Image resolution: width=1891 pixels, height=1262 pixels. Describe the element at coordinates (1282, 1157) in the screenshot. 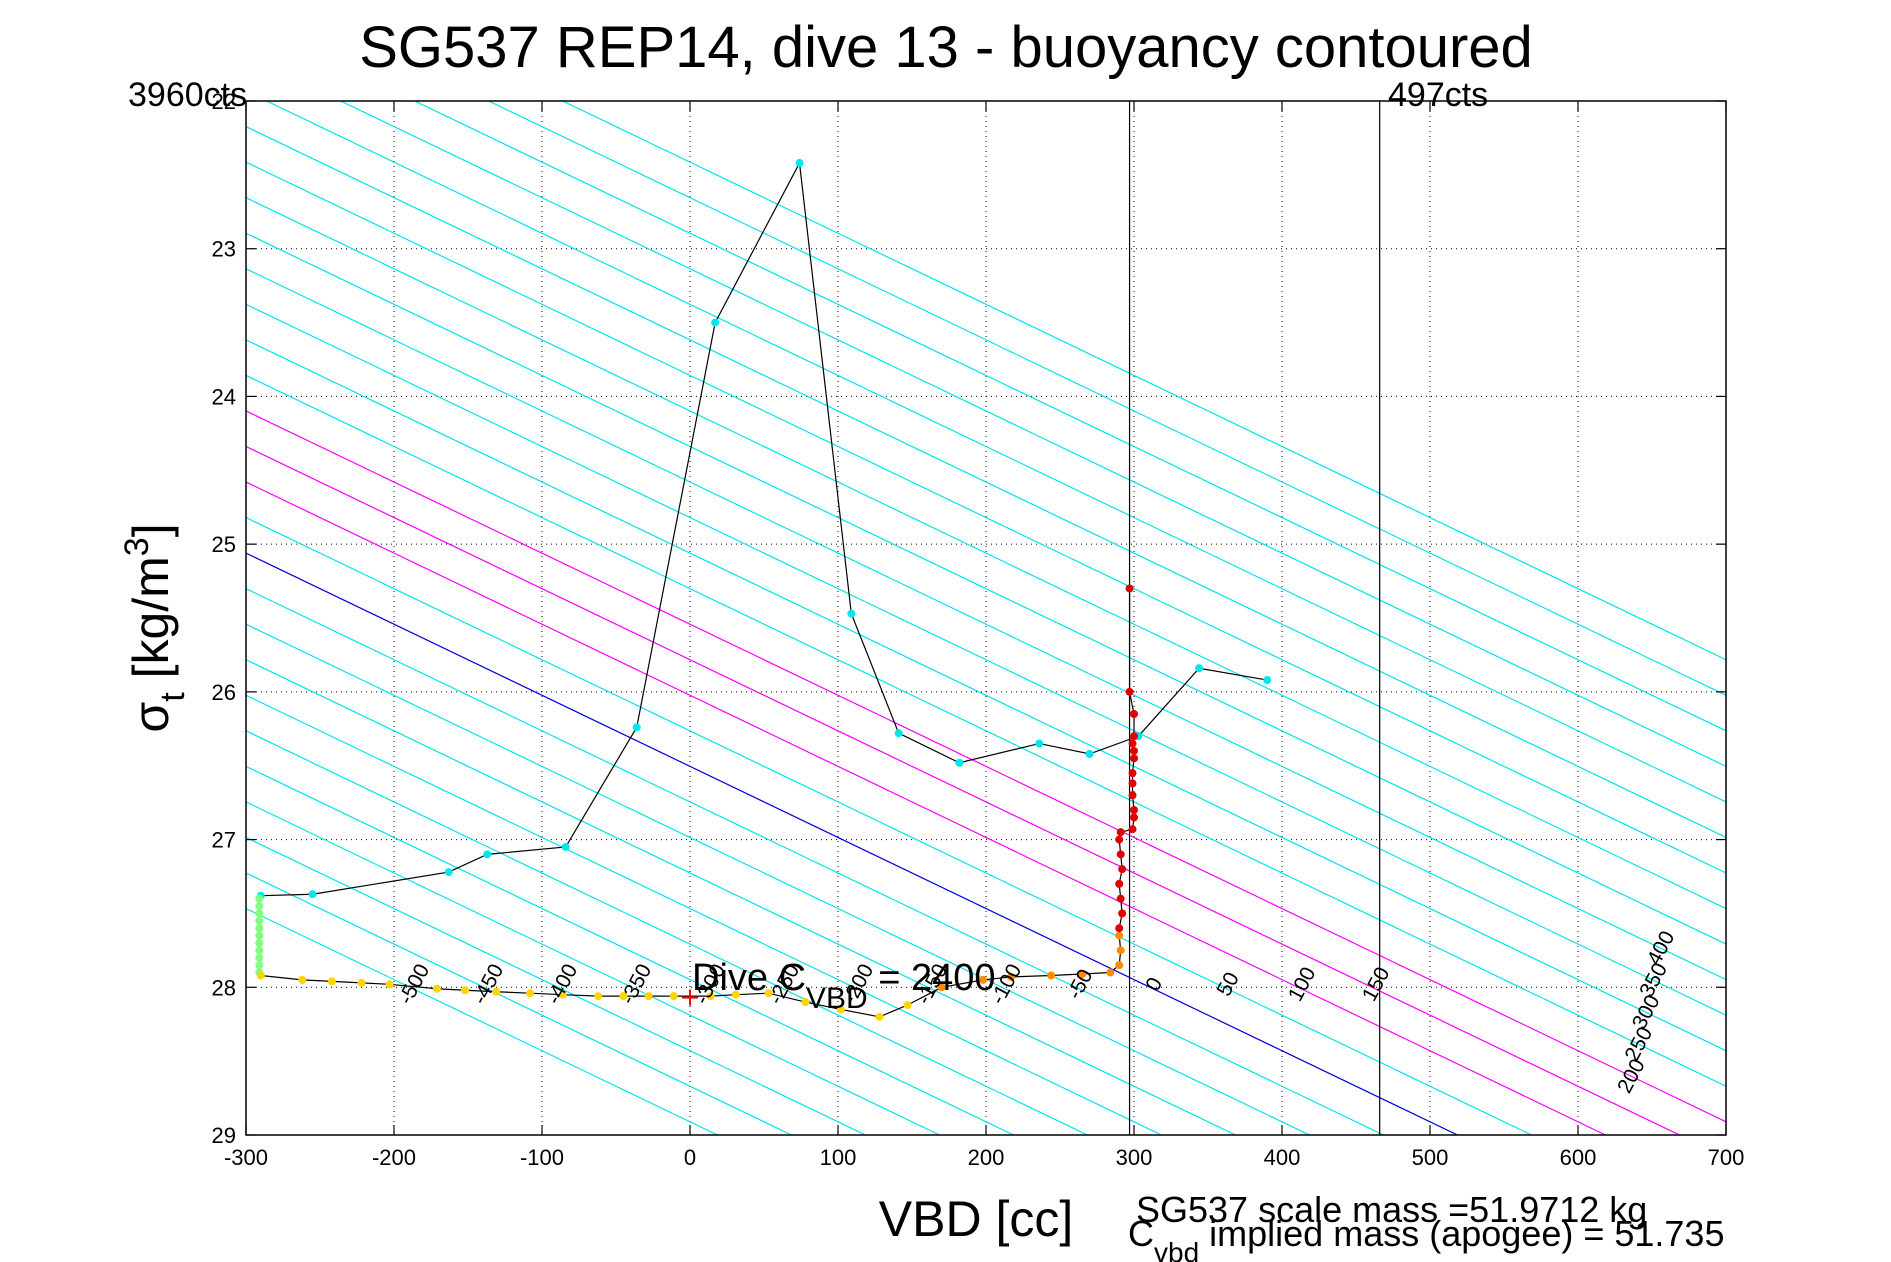

I see `x-tick-label: 400` at that location.